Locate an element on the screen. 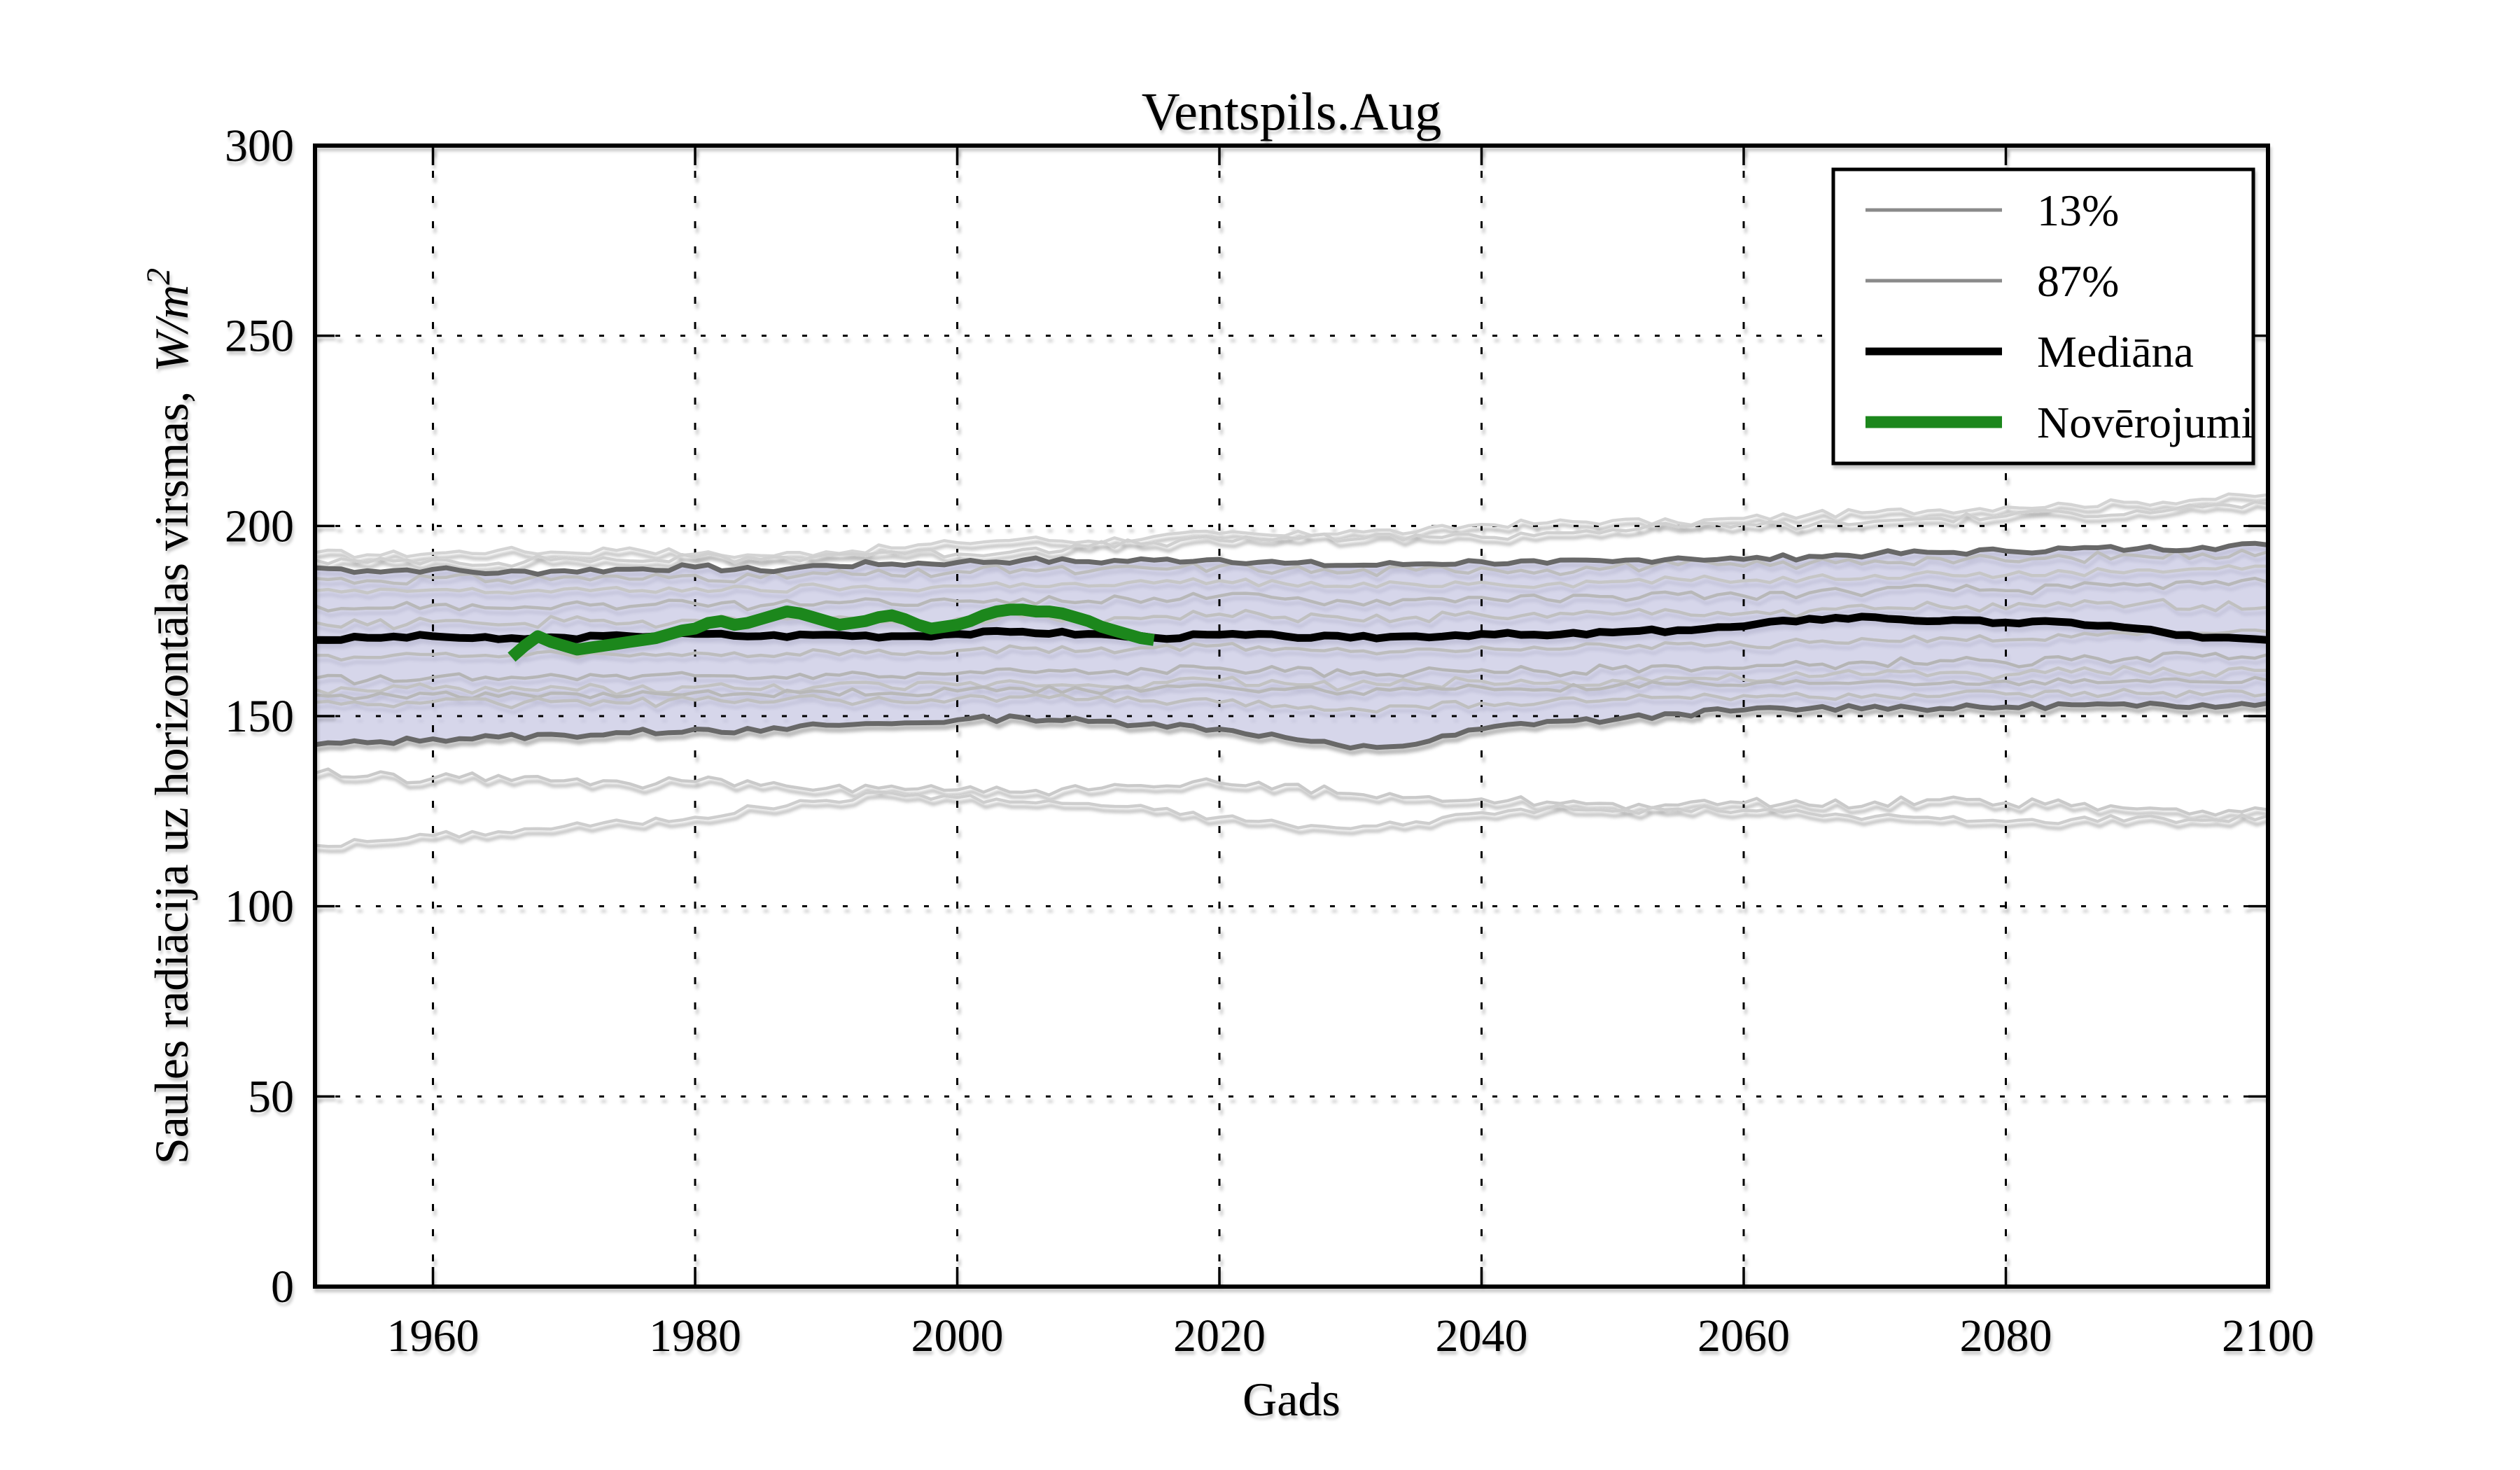 The image size is (2520, 1470). observations-line is located at coordinates (831, 632).